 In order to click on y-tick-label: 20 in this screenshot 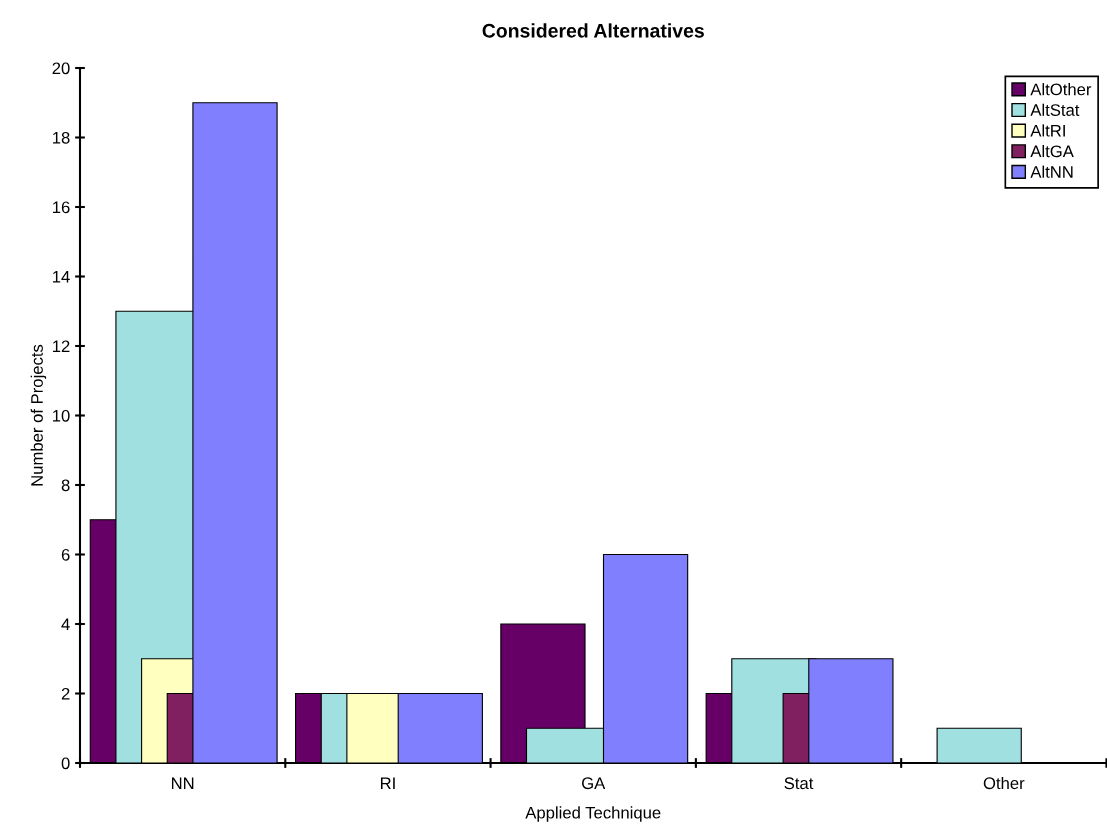, I will do `click(61, 68)`.